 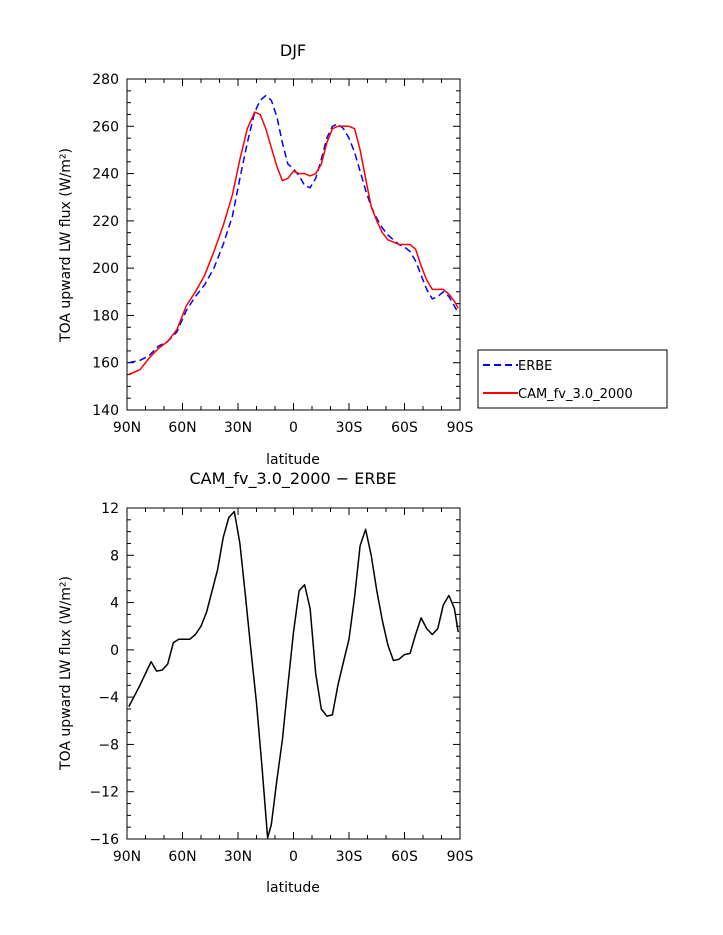 What do you see at coordinates (114, 604) in the screenshot?
I see `y-tick-label: 4` at bounding box center [114, 604].